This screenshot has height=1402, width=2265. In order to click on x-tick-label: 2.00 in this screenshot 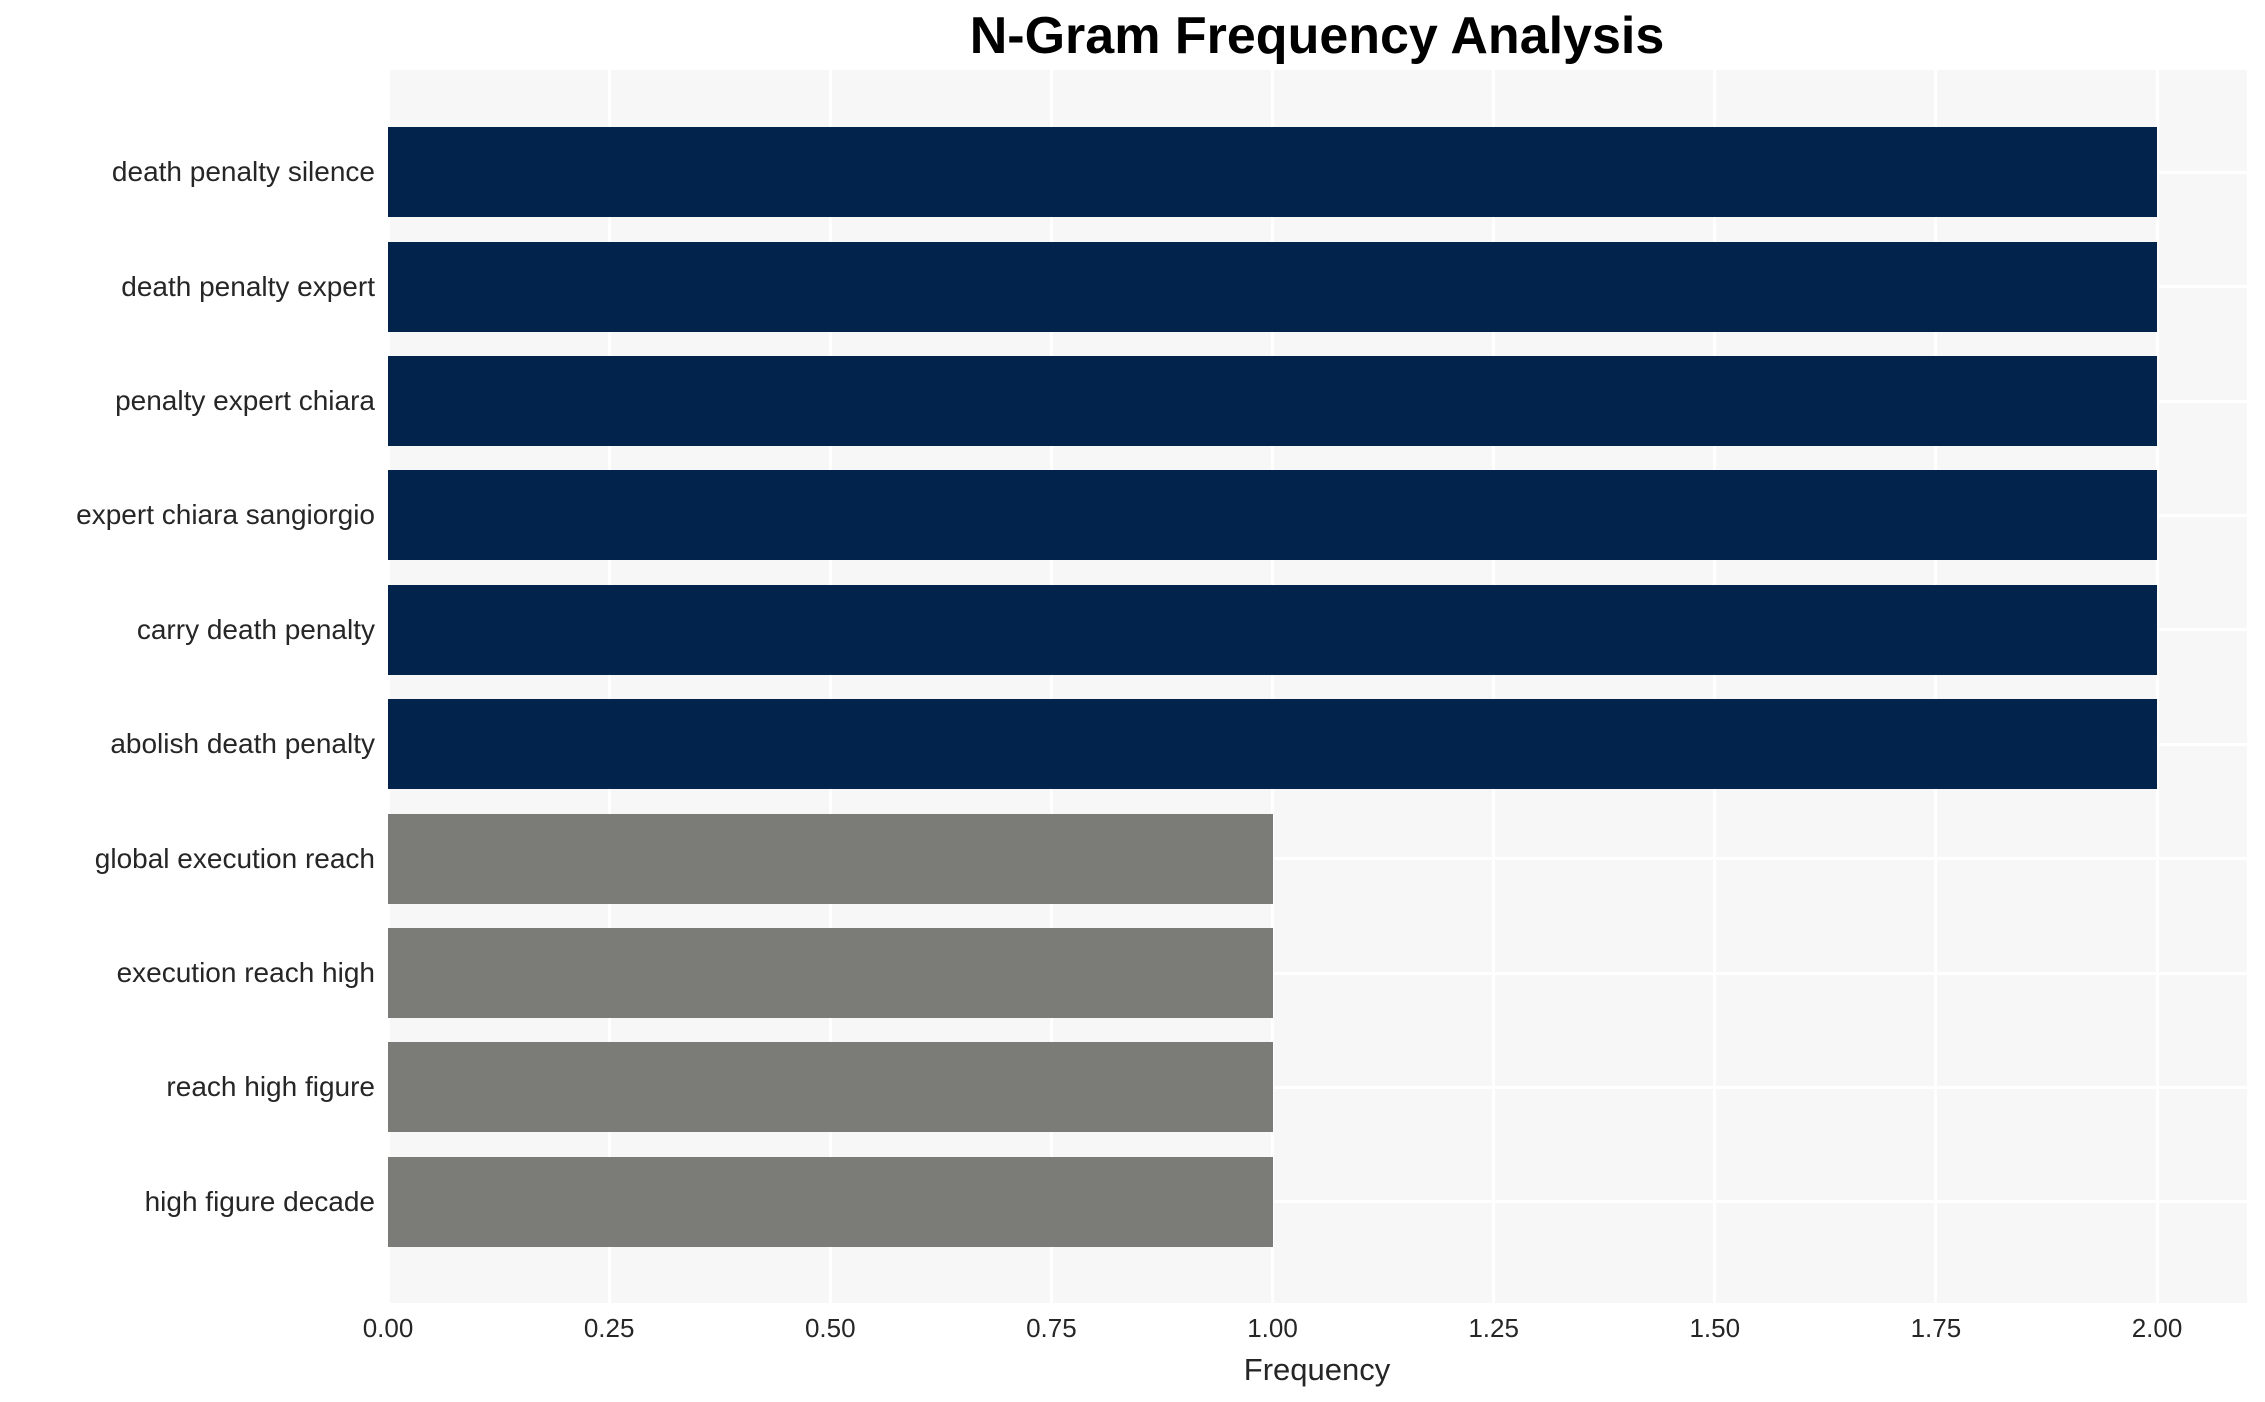, I will do `click(2157, 1328)`.